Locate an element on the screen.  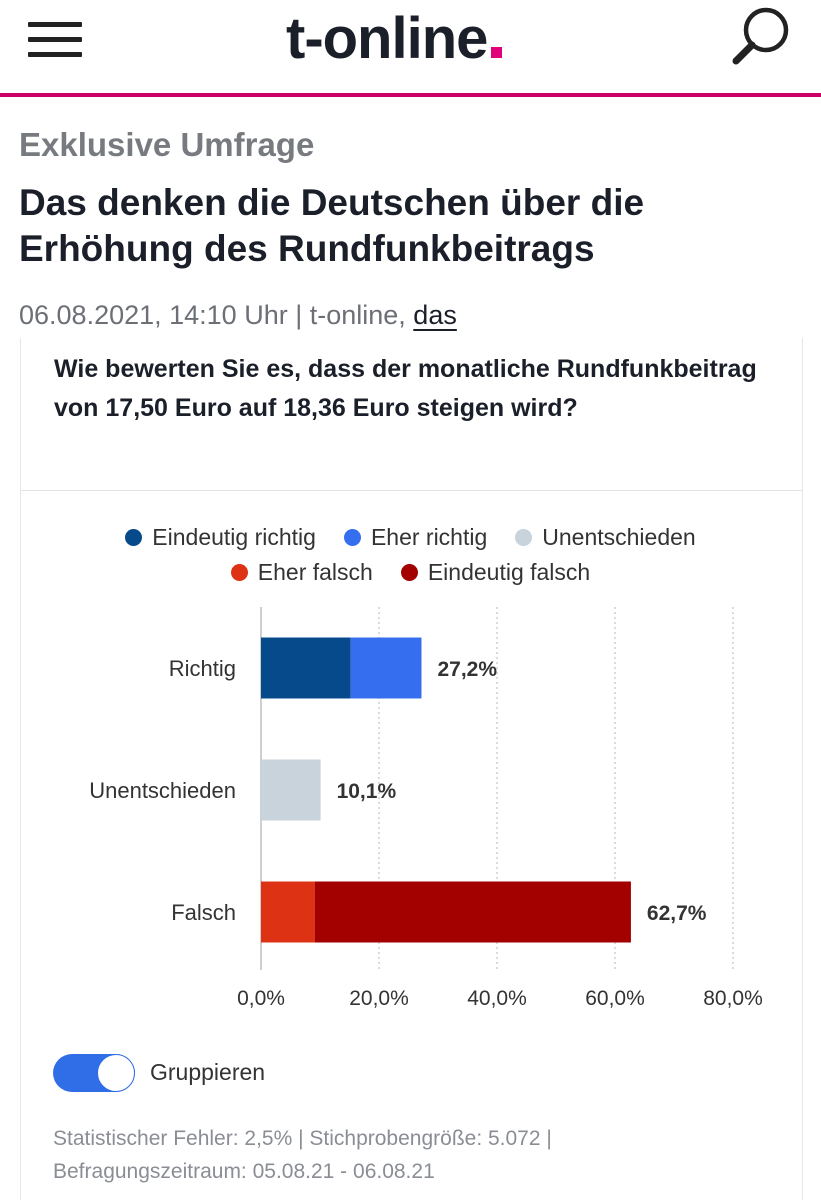
x-tick-label: 40,0% is located at coordinates (497, 998).